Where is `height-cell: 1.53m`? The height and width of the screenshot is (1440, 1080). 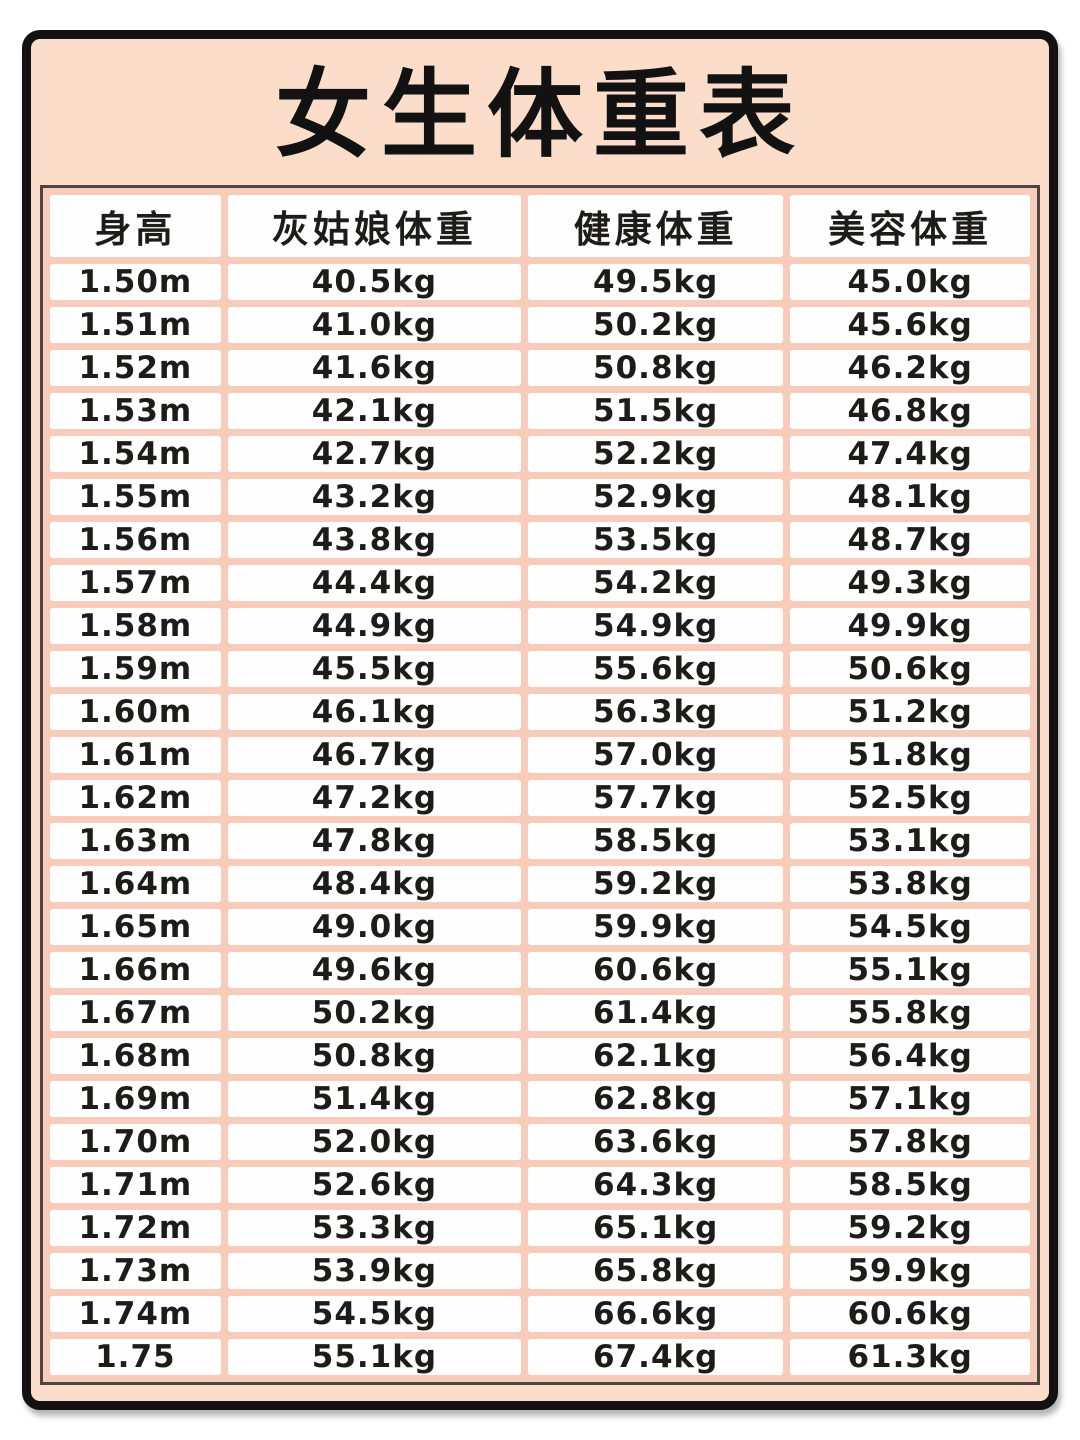 height-cell: 1.53m is located at coordinates (135, 411).